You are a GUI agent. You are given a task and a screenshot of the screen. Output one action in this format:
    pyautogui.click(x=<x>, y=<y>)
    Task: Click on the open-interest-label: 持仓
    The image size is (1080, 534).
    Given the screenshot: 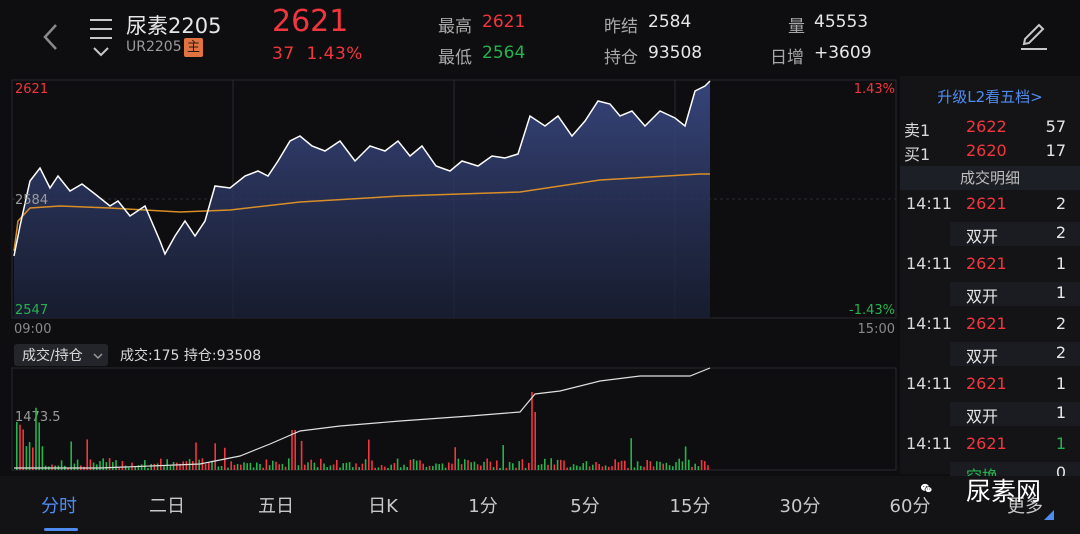 What is the action you would take?
    pyautogui.click(x=621, y=58)
    